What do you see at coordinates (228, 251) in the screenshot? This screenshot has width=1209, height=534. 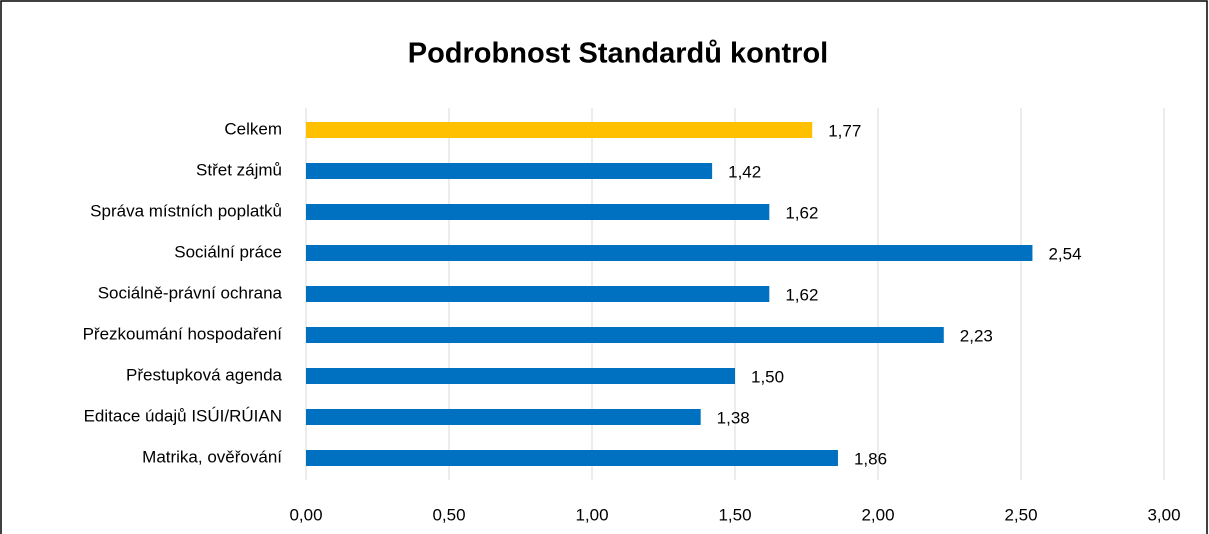 I see `y-tick-label: Sociální práce` at bounding box center [228, 251].